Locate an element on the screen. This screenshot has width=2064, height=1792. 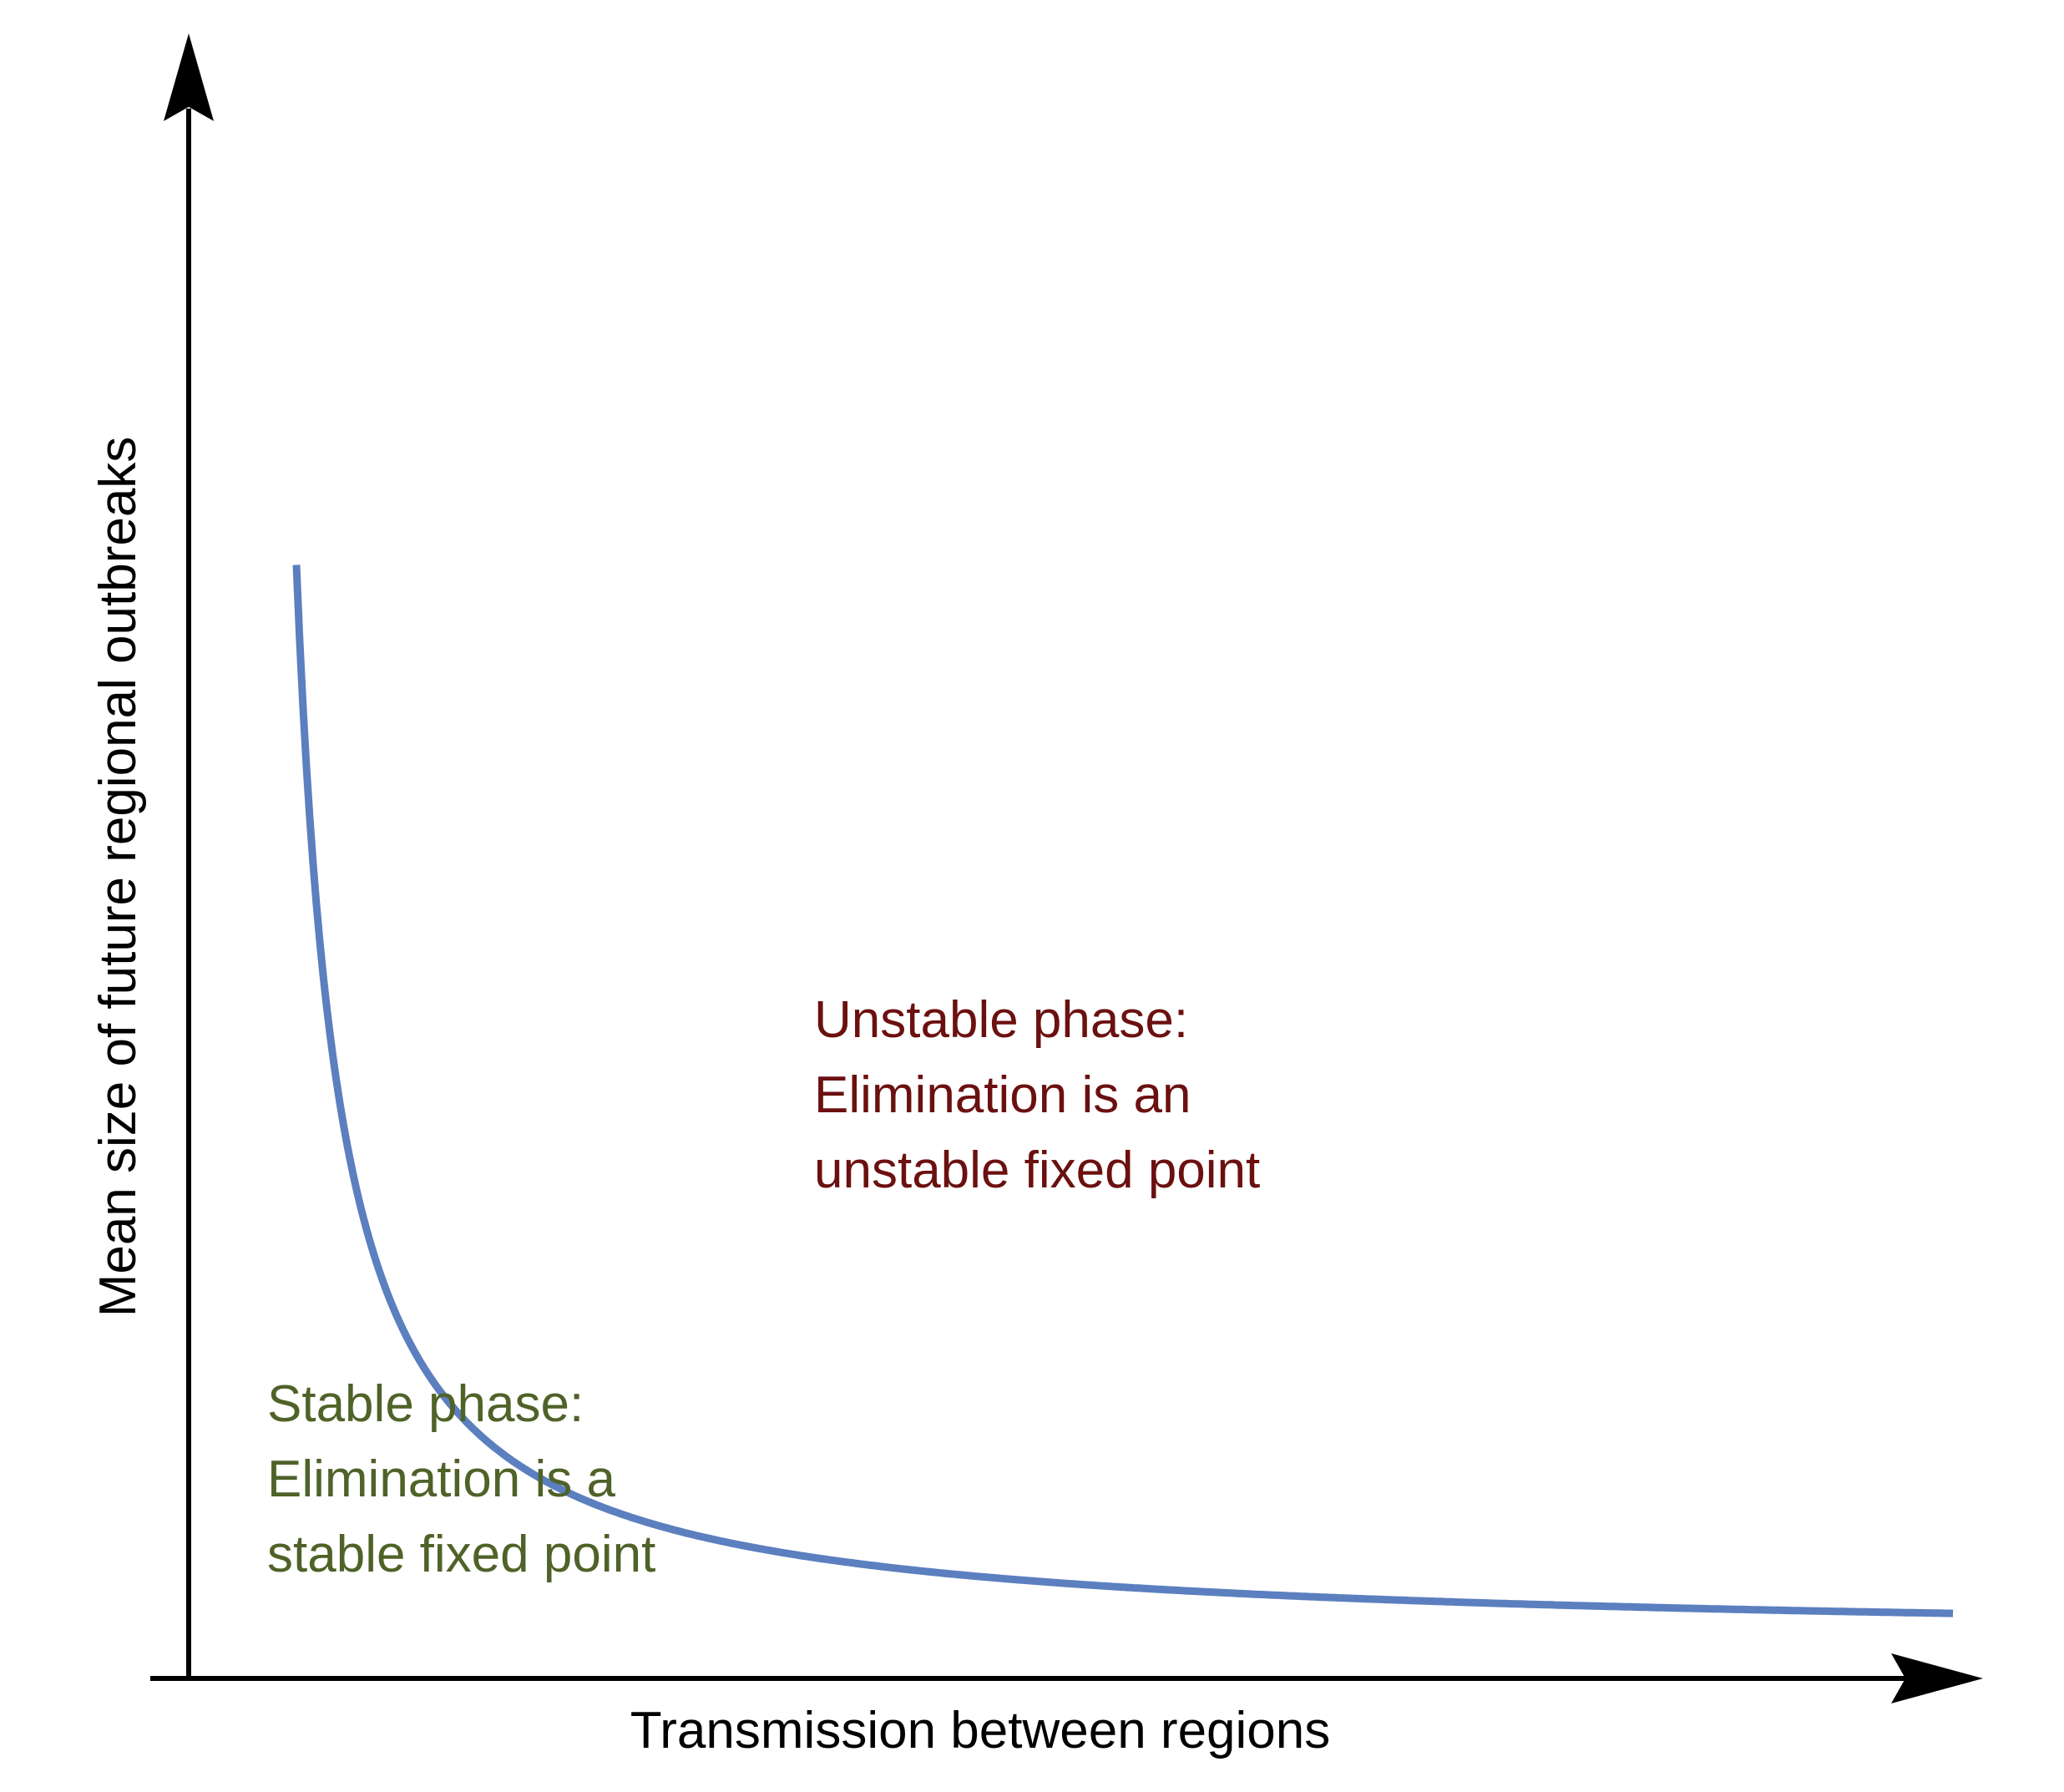
stable-phase-line-2: Elimination is a is located at coordinates (441, 1479).